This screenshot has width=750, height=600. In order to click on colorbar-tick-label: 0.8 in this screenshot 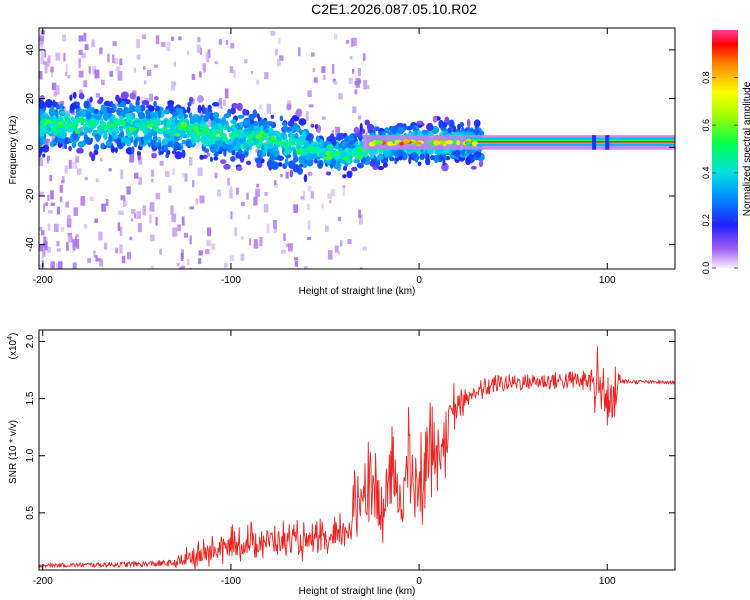, I will do `click(706, 77)`.